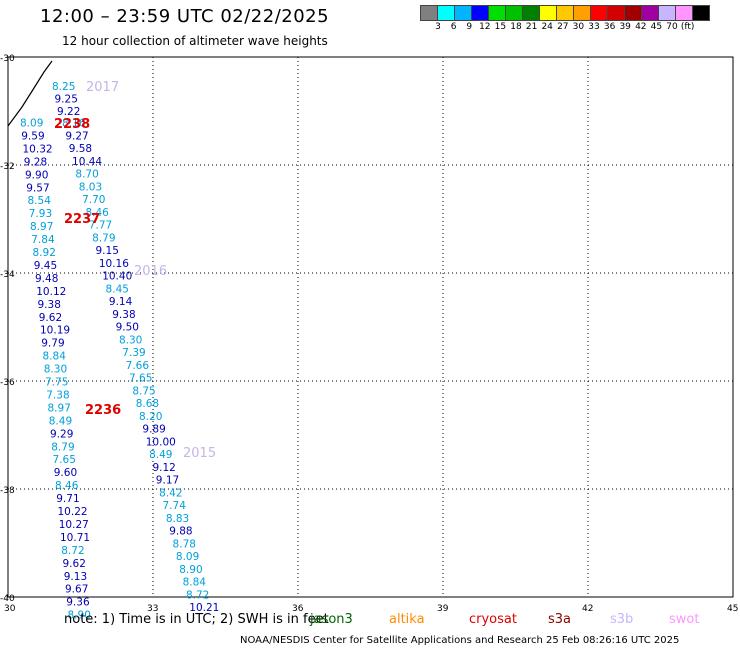 The height and width of the screenshot is (650, 740). Describe the element at coordinates (65, 473) in the screenshot. I see `wave-height-value: 9.60` at that location.